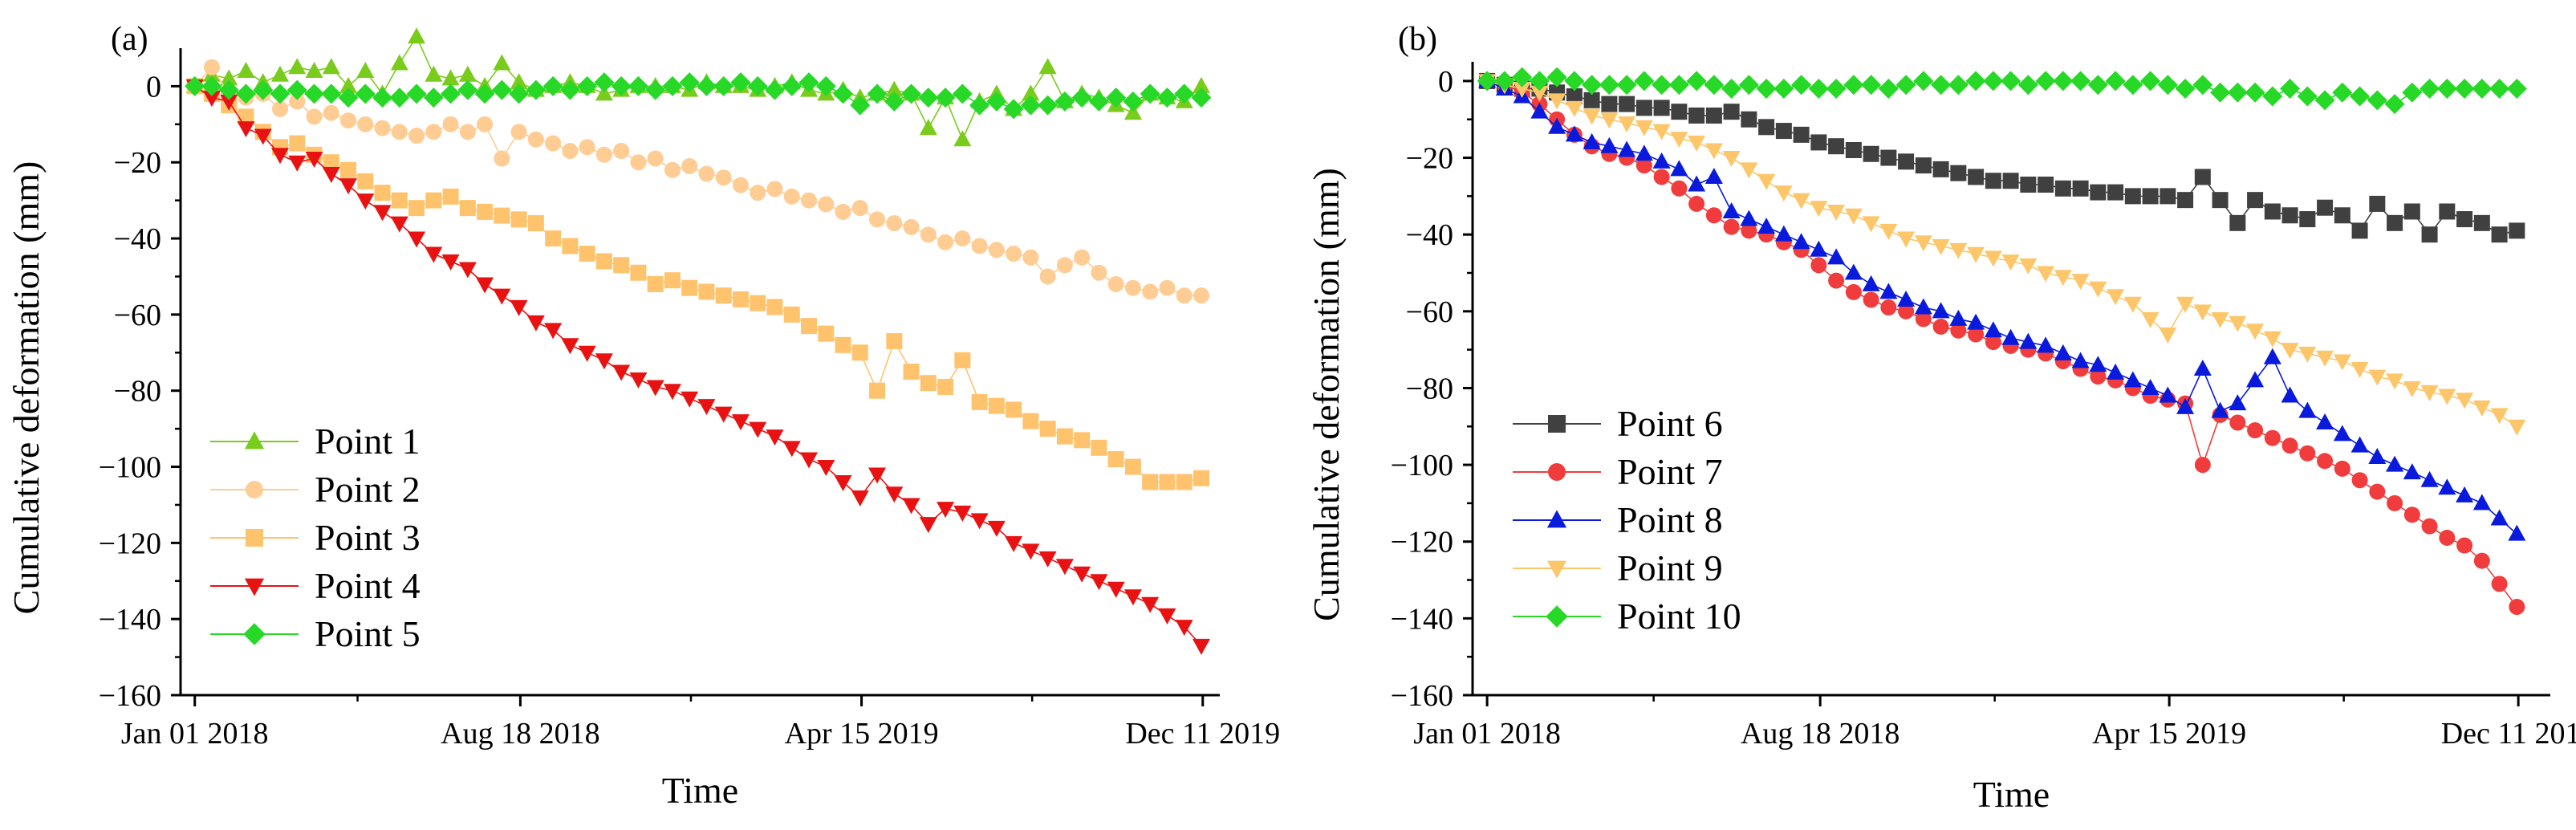  Describe the element at coordinates (1670, 423) in the screenshot. I see `legend-label: Point 6` at that location.